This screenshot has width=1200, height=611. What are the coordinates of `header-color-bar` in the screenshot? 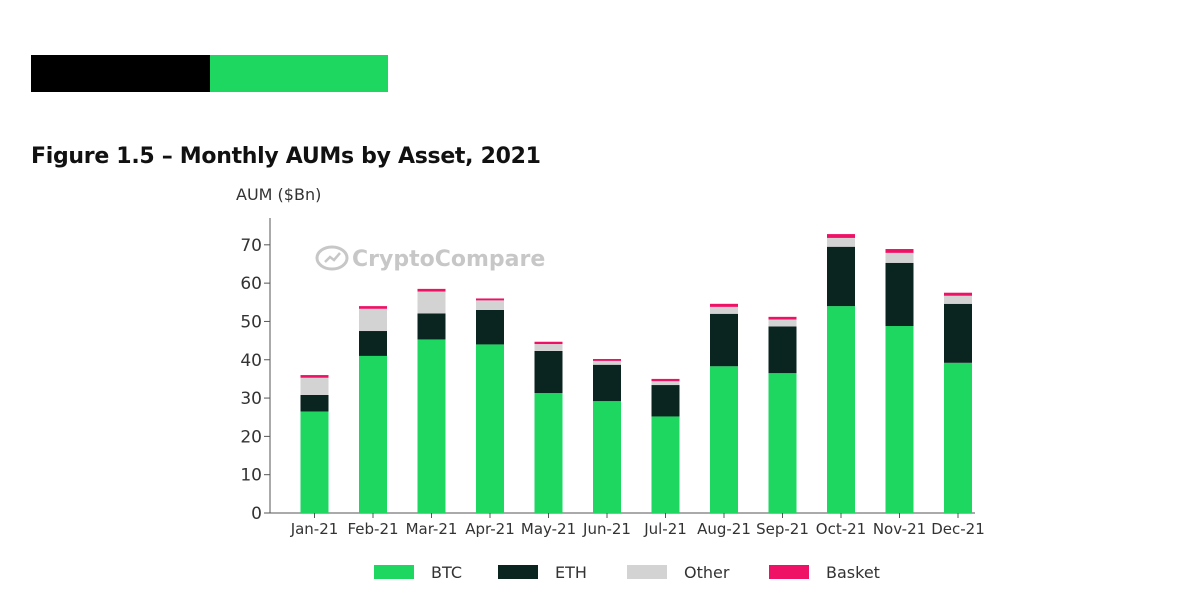 It's located at (209, 73).